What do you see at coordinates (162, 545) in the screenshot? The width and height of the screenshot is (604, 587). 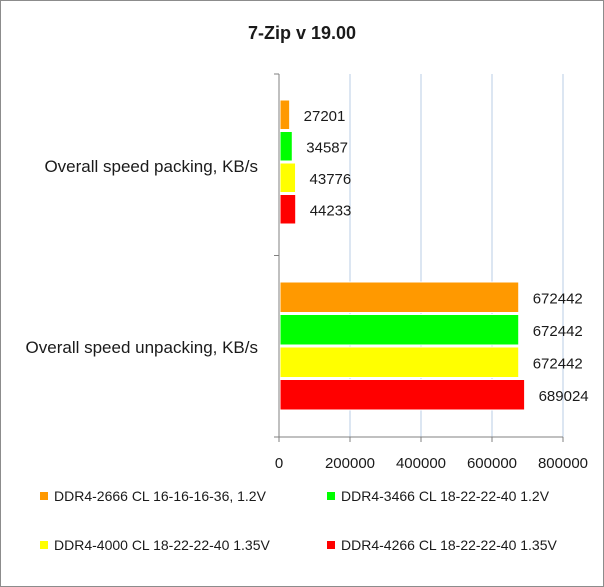 I see `legend-label: DDR4-4000 CL 18-22-22-40 1.35V` at bounding box center [162, 545].